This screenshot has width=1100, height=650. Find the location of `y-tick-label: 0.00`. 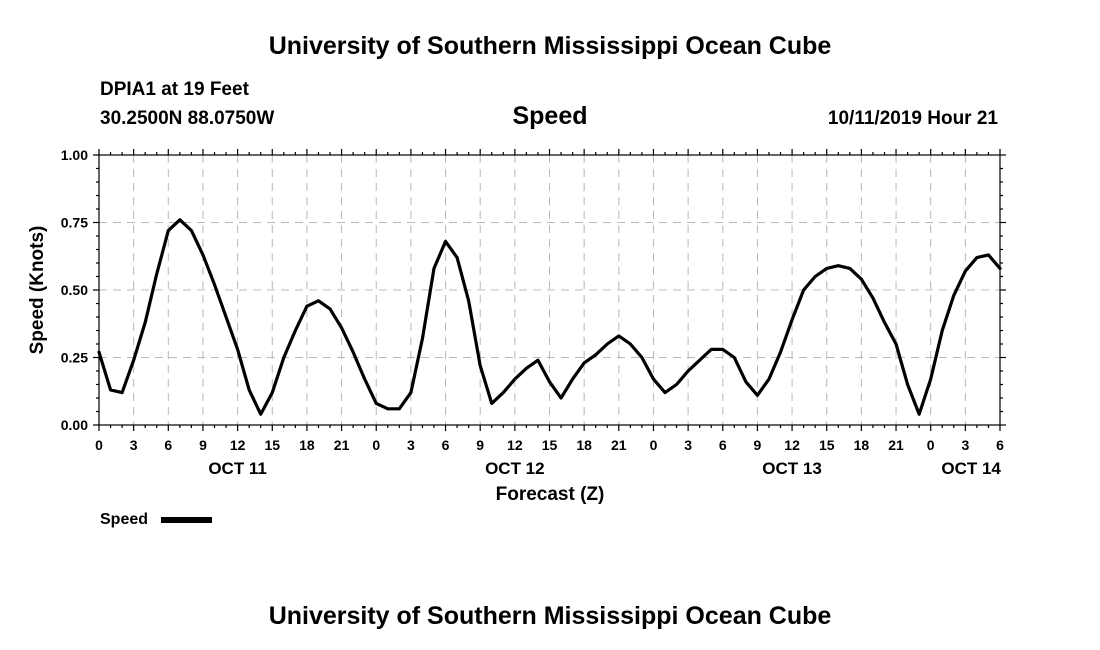

y-tick-label: 0.00 is located at coordinates (74, 425).